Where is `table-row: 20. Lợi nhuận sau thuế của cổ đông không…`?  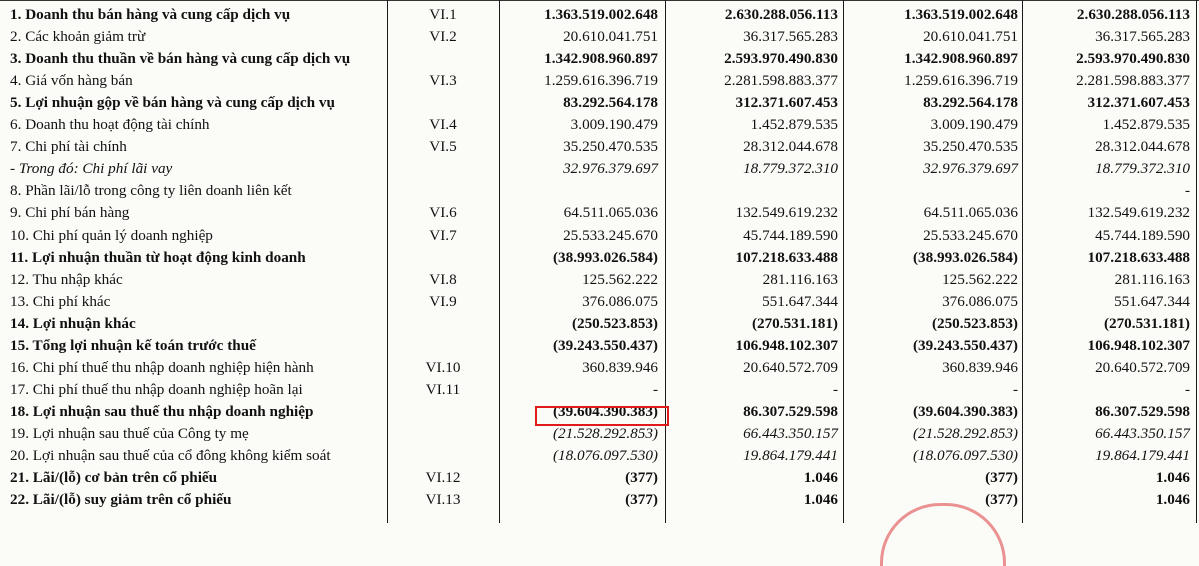 table-row: 20. Lợi nhuận sau thuế của cổ đông không… is located at coordinates (599, 456).